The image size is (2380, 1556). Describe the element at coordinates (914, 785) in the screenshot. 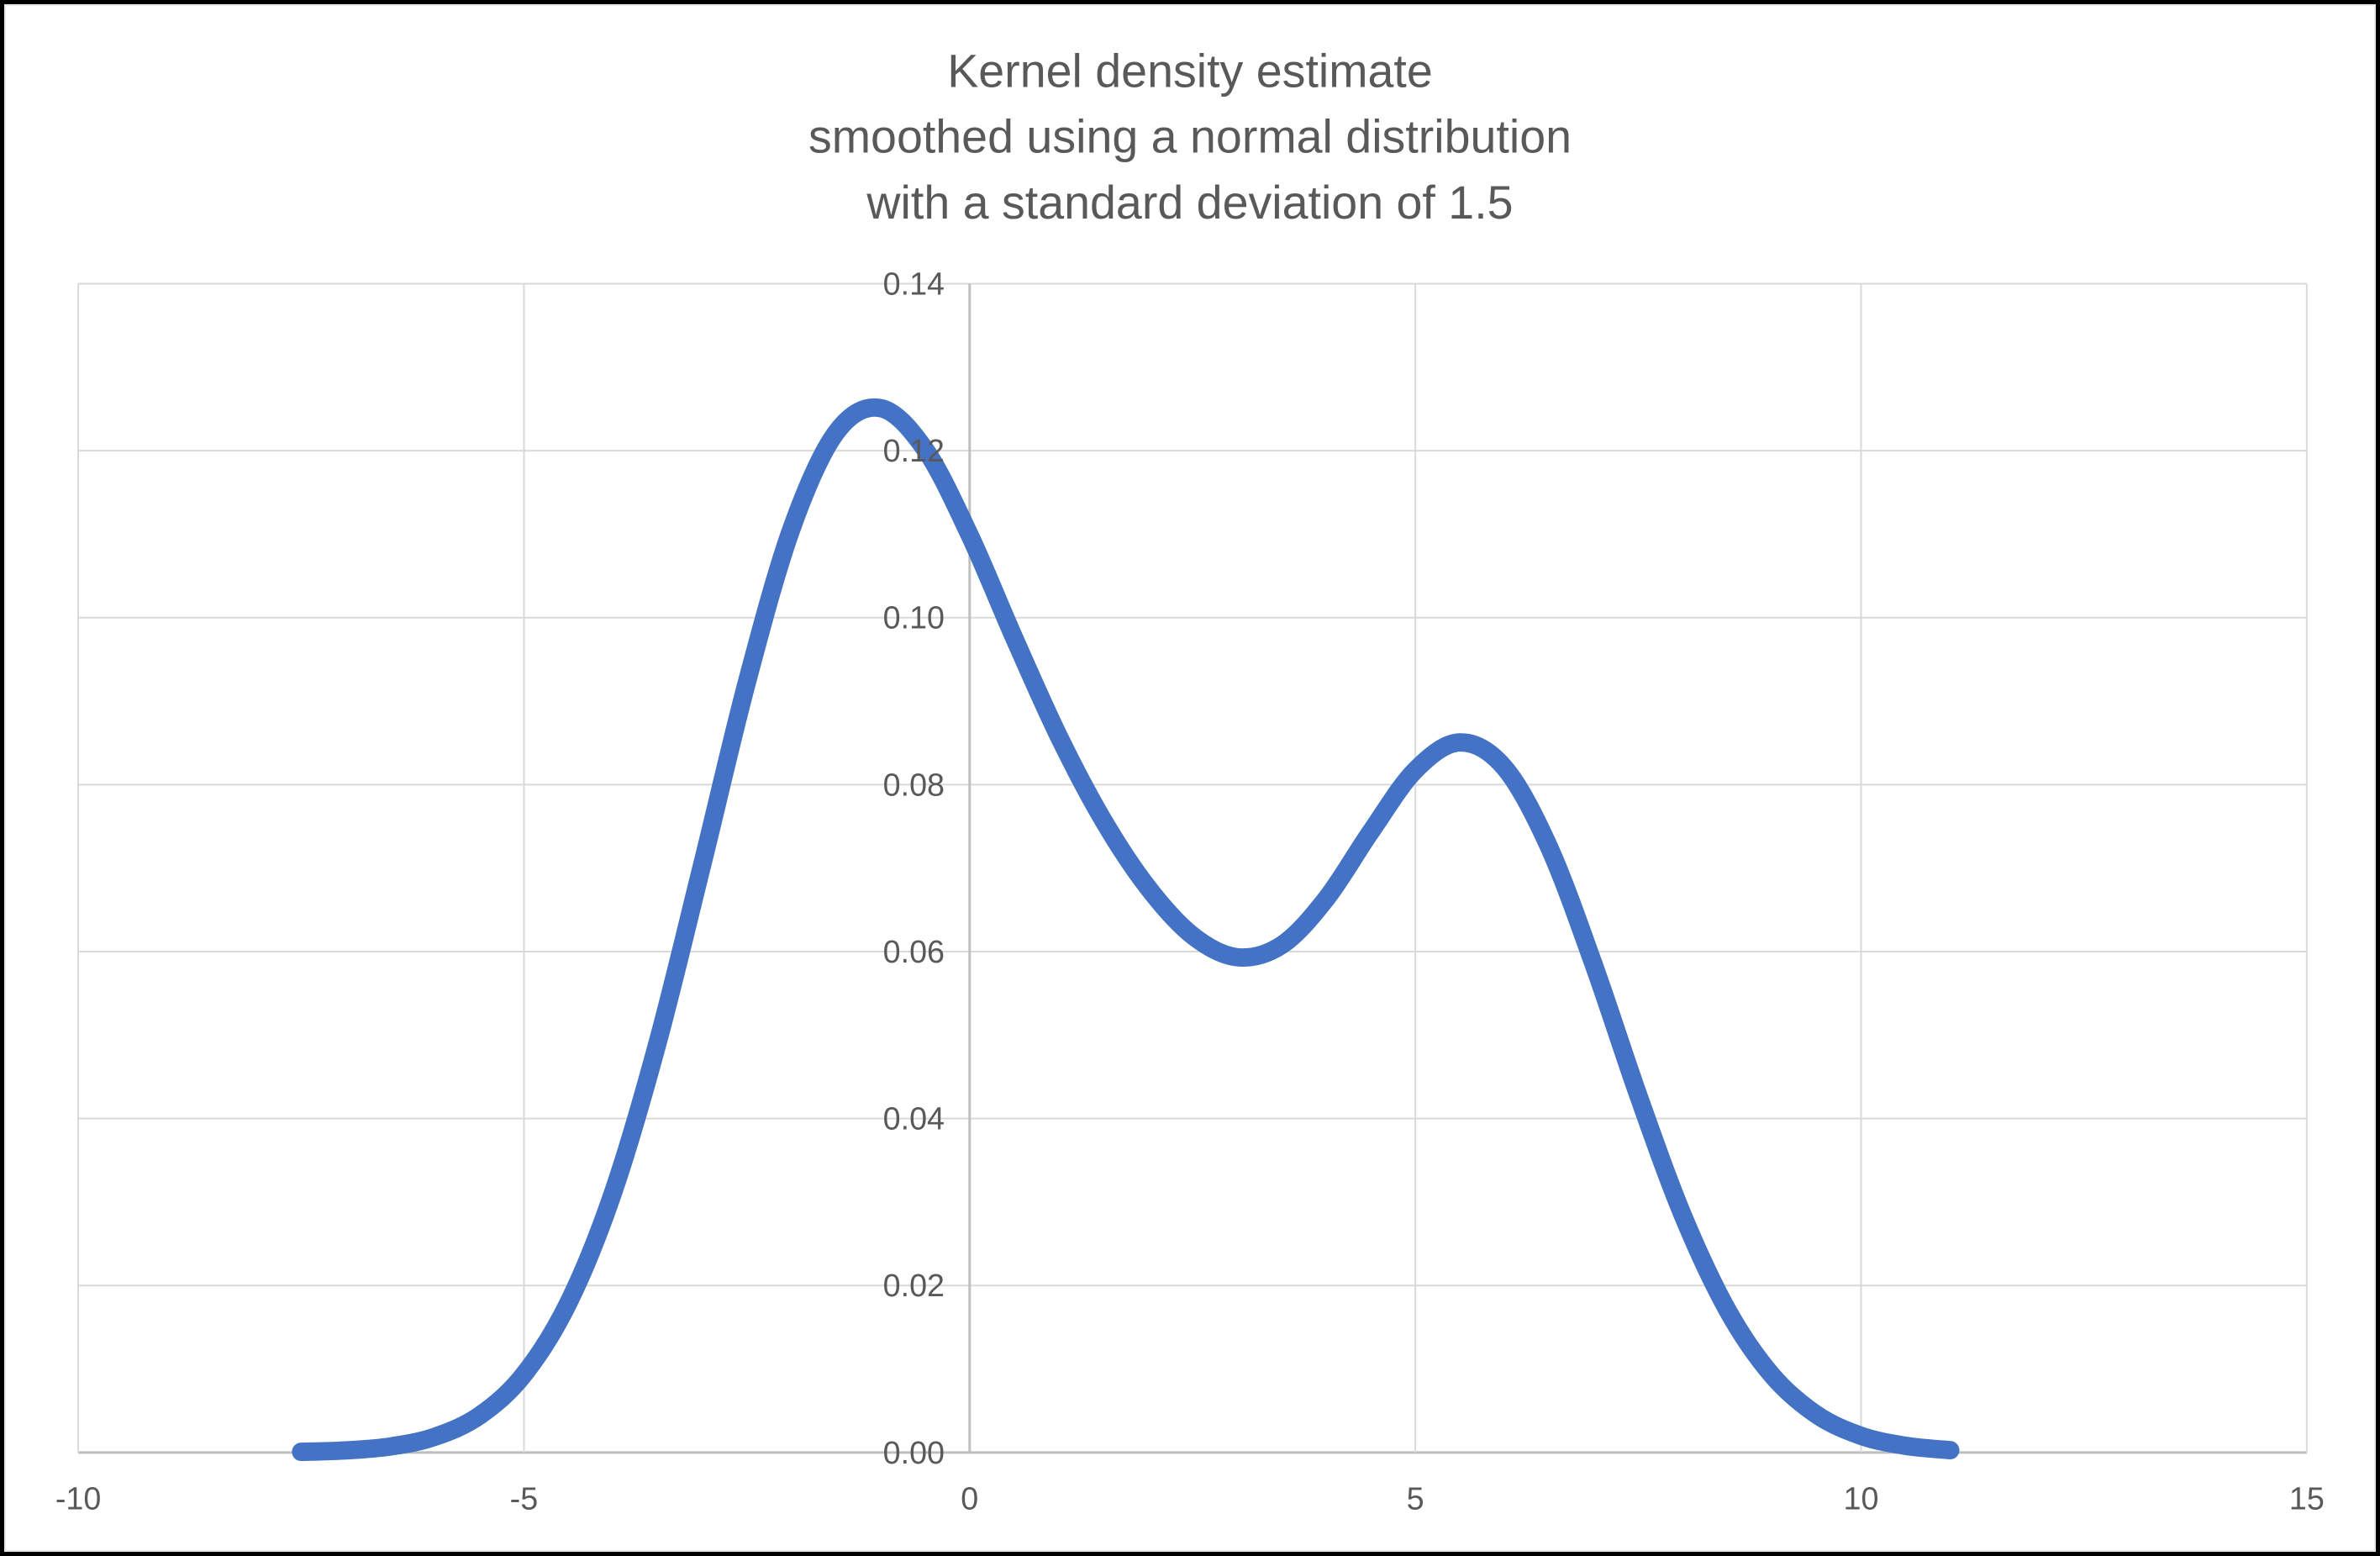

I see `y-tick-label: 0.08` at that location.